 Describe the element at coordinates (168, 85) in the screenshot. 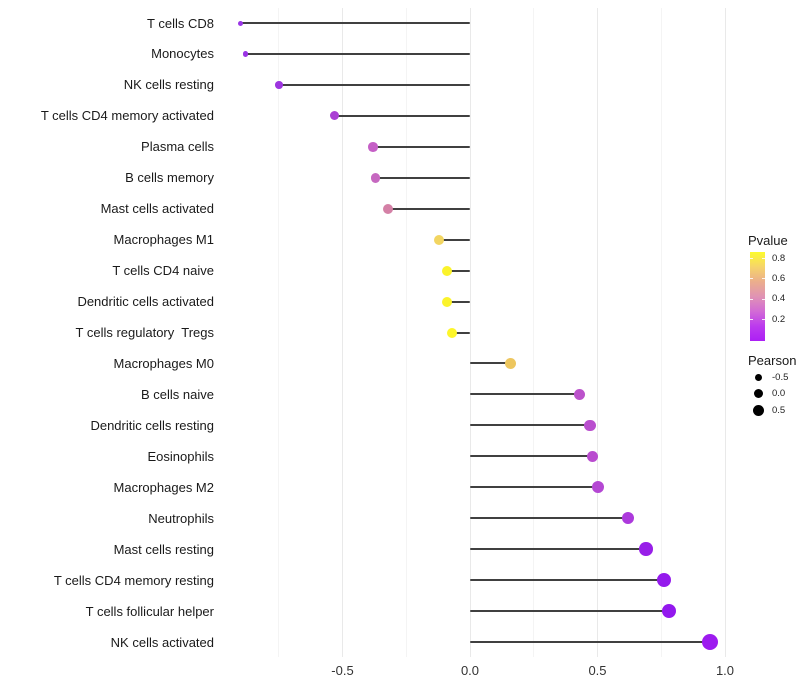

I see `category-label: NK cells resting` at that location.